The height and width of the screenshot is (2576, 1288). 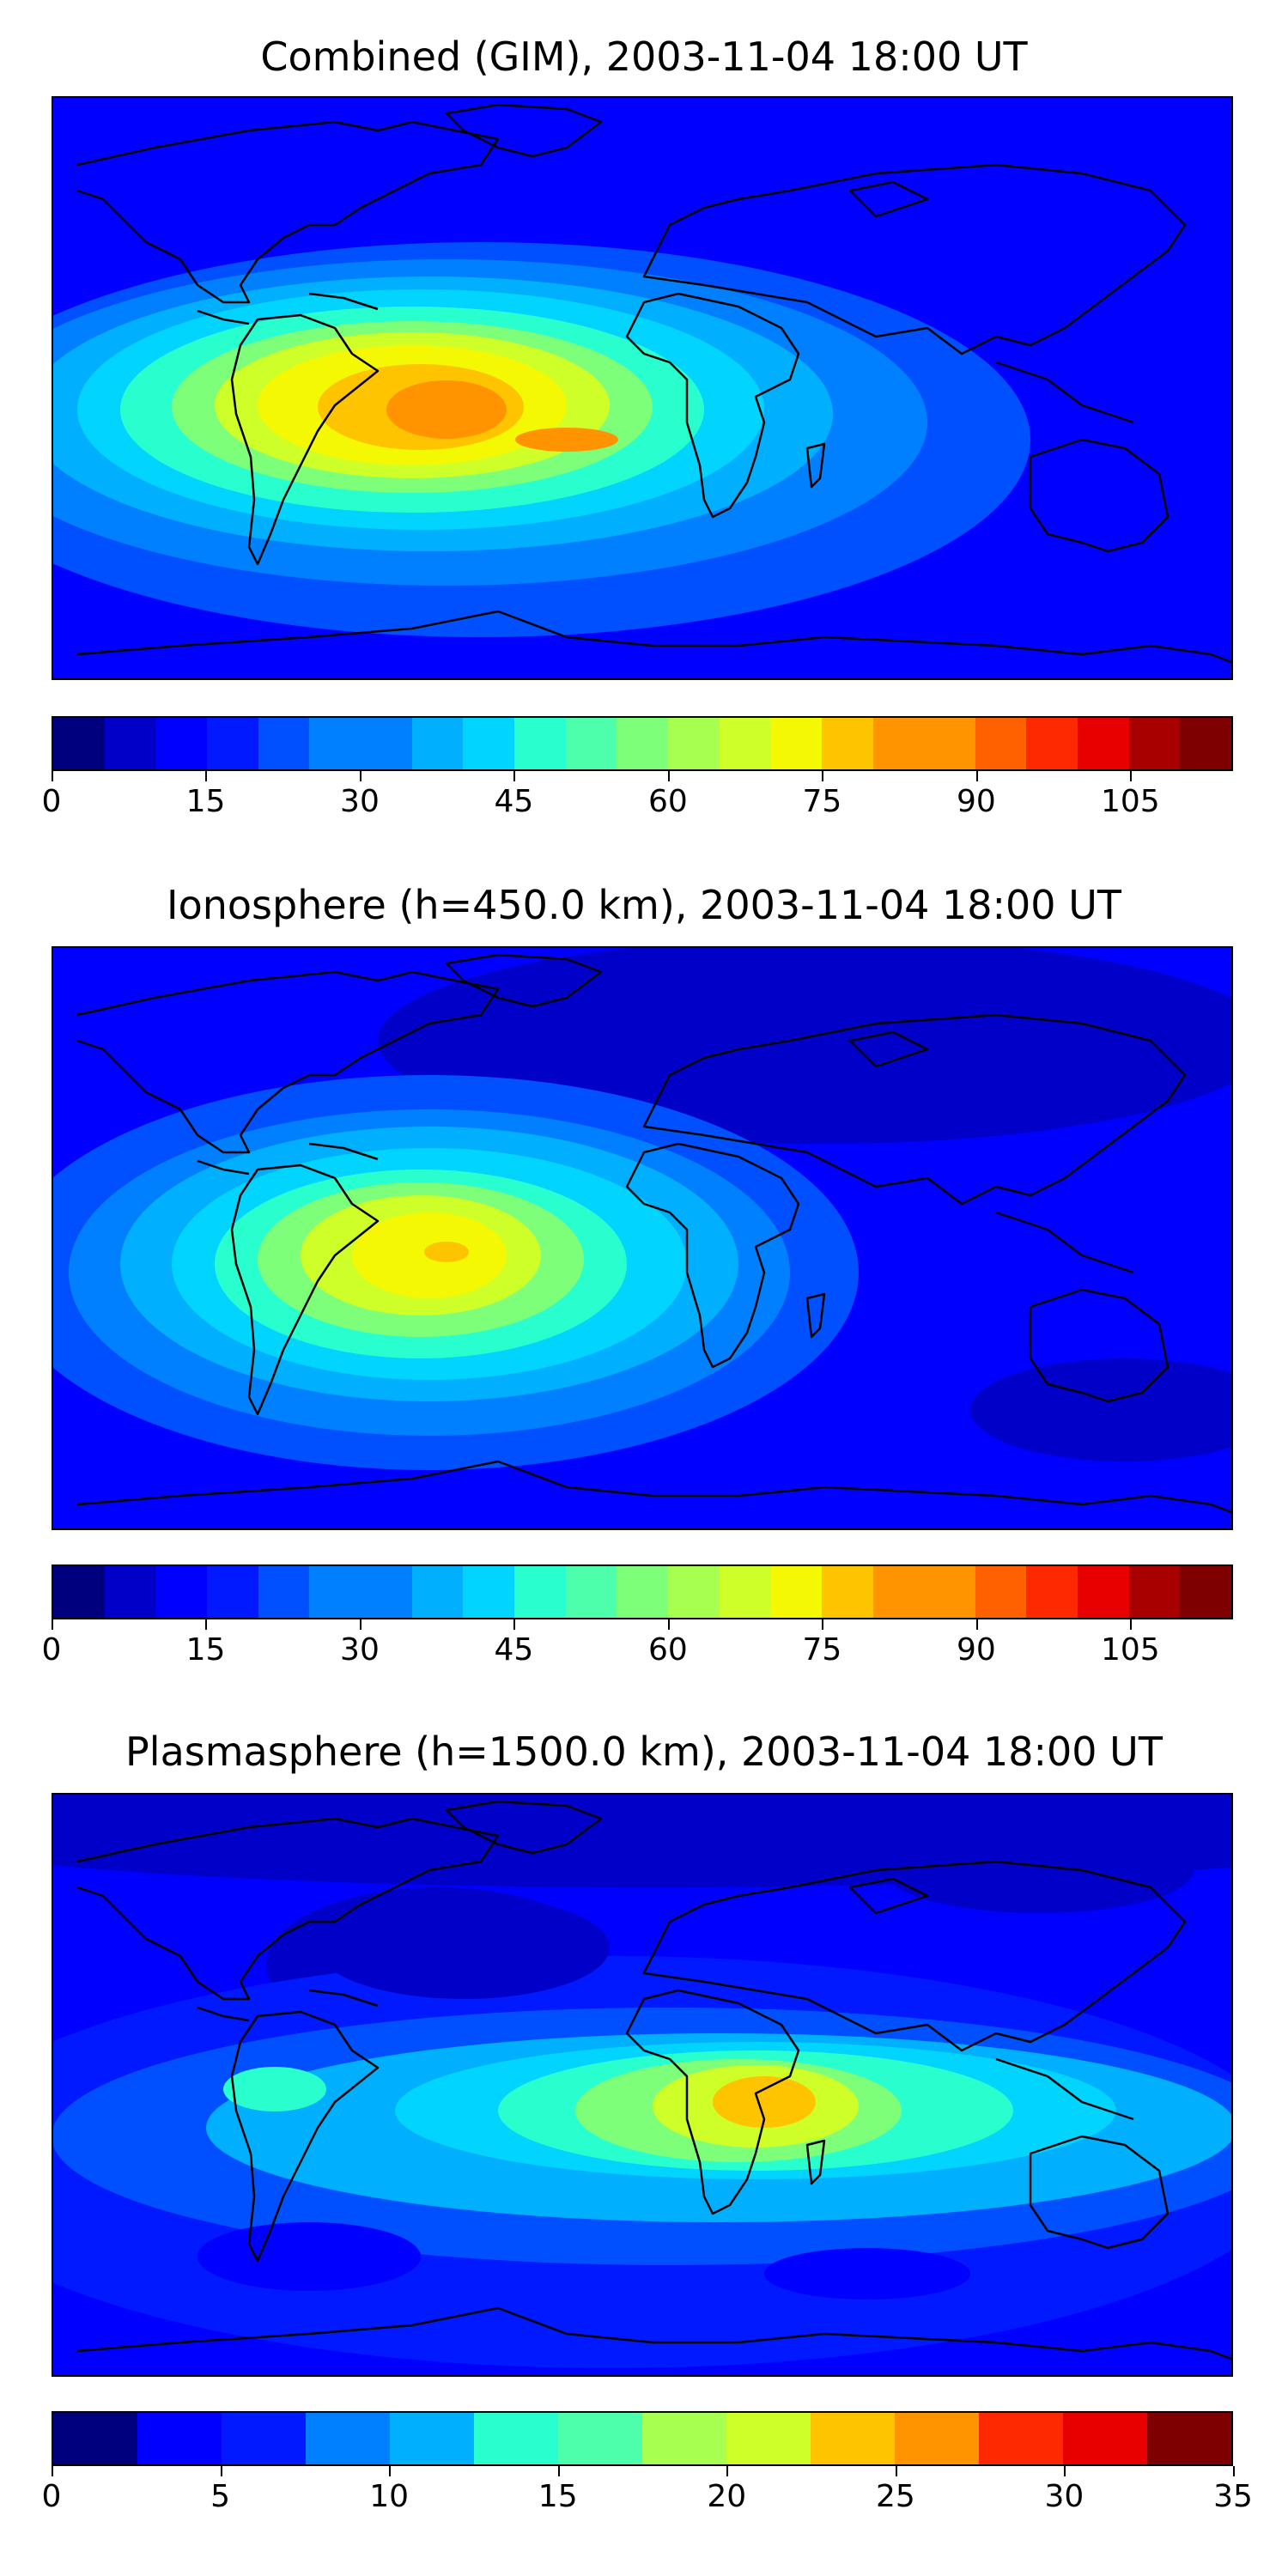 I want to click on colorbar-tick-label: 60, so click(x=668, y=801).